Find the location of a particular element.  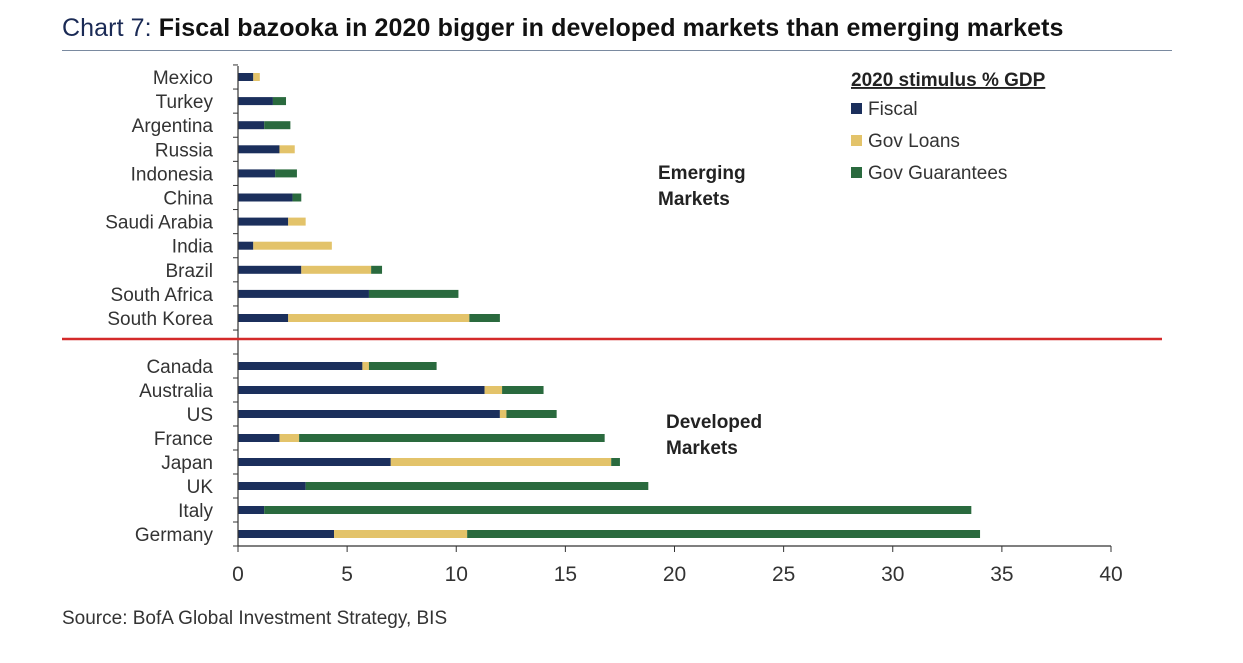

bar-fiscal-china is located at coordinates (265, 197).